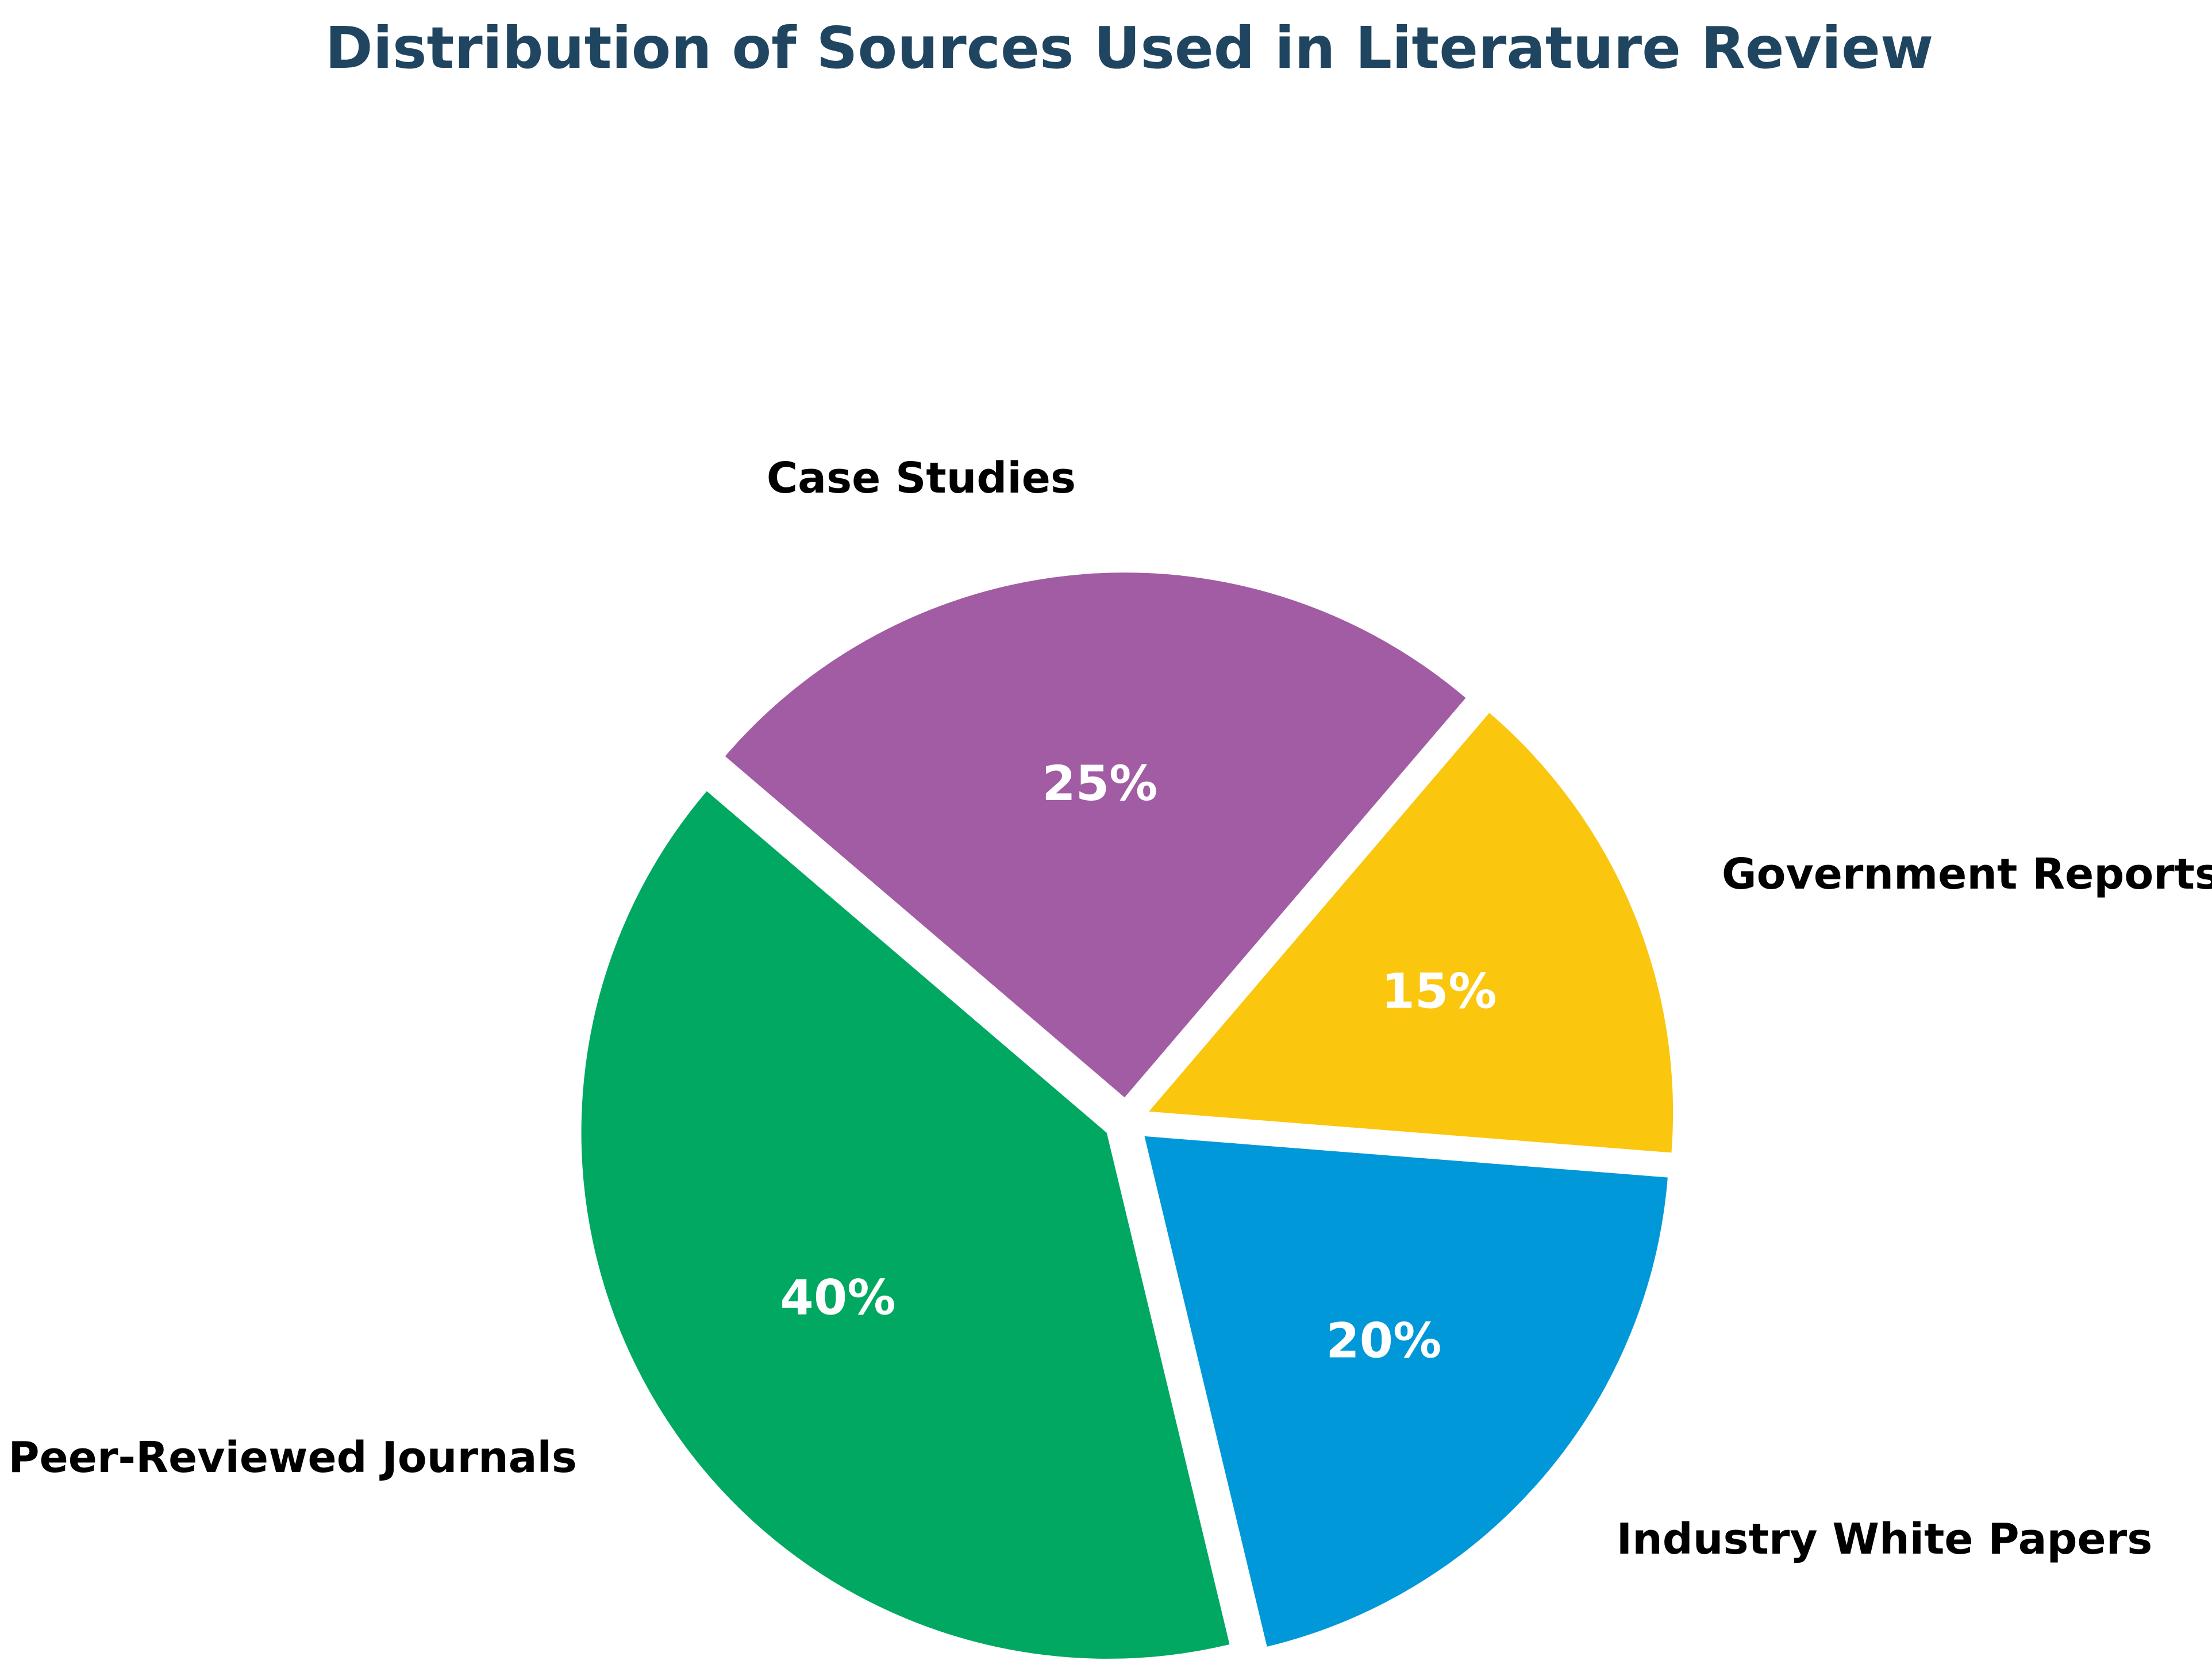 The width and height of the screenshot is (2212, 1668). What do you see at coordinates (292, 1457) in the screenshot?
I see `slice-label-peer-reviewed-journals: Peer-Reviewed Journals` at bounding box center [292, 1457].